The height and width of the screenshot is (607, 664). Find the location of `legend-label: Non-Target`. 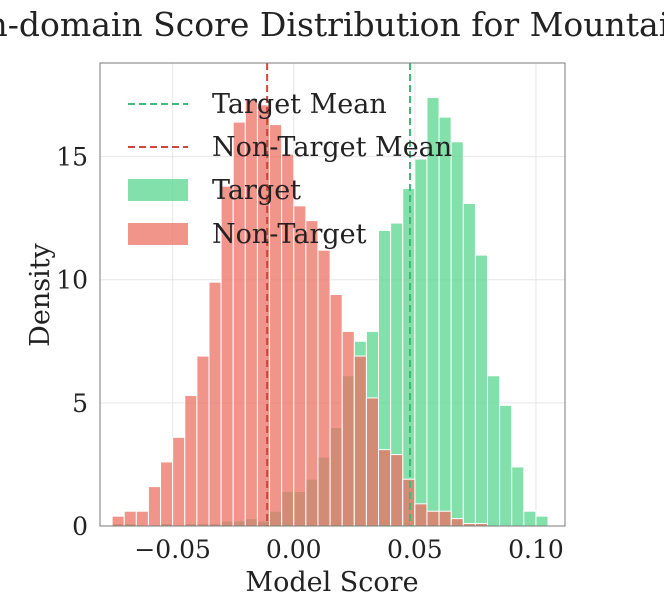

legend-label: Non-Target is located at coordinates (289, 234).